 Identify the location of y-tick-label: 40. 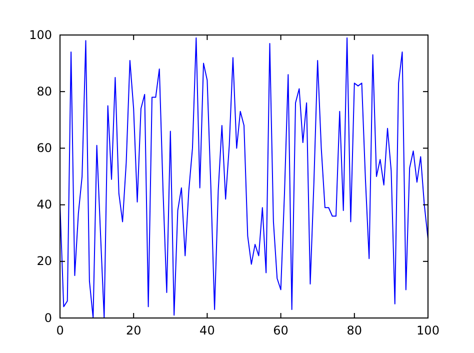
(44, 205).